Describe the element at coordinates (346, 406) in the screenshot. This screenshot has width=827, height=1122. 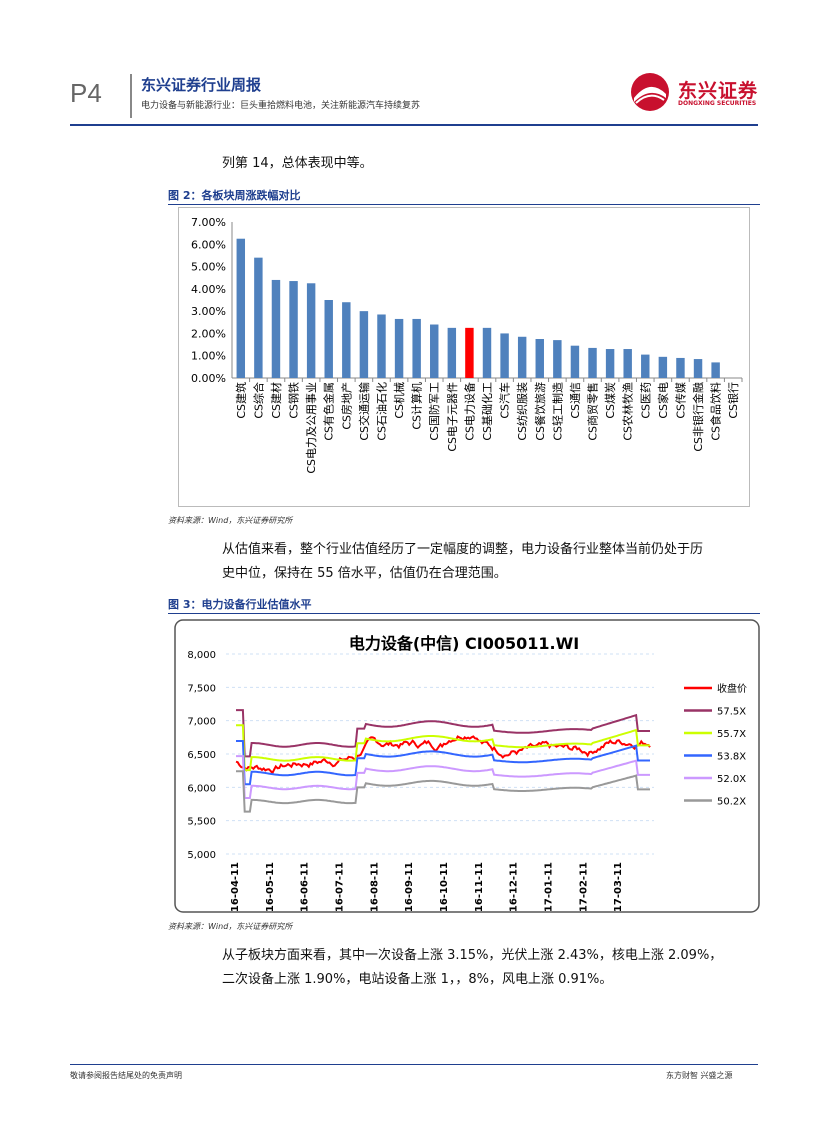
I see `bar-x-category-label: CS房地产` at that location.